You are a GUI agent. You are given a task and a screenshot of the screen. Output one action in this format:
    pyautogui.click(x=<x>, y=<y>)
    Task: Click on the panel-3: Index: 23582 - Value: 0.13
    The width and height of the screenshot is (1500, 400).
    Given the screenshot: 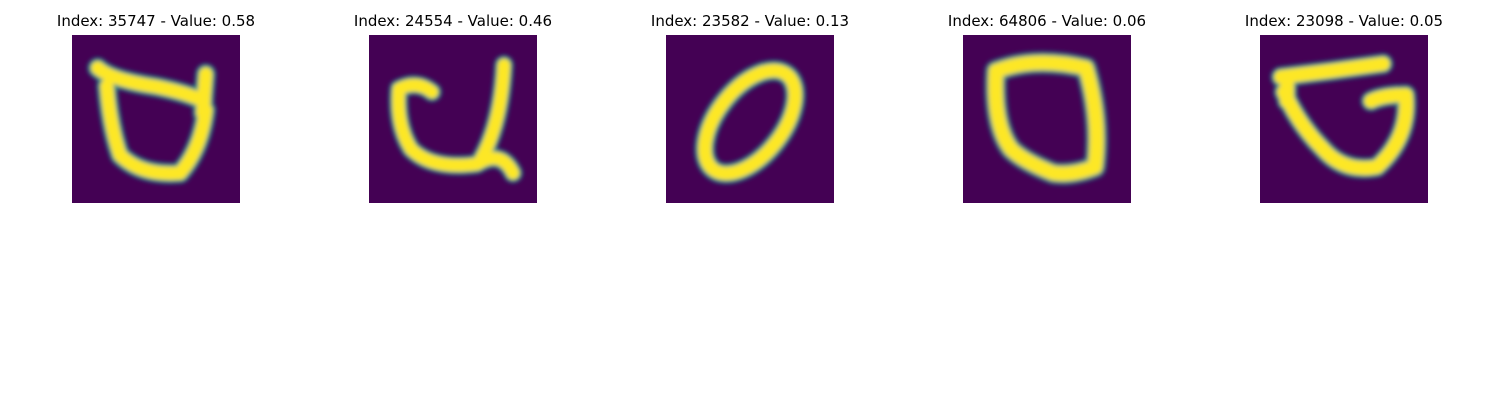 What is the action you would take?
    pyautogui.click(x=750, y=107)
    